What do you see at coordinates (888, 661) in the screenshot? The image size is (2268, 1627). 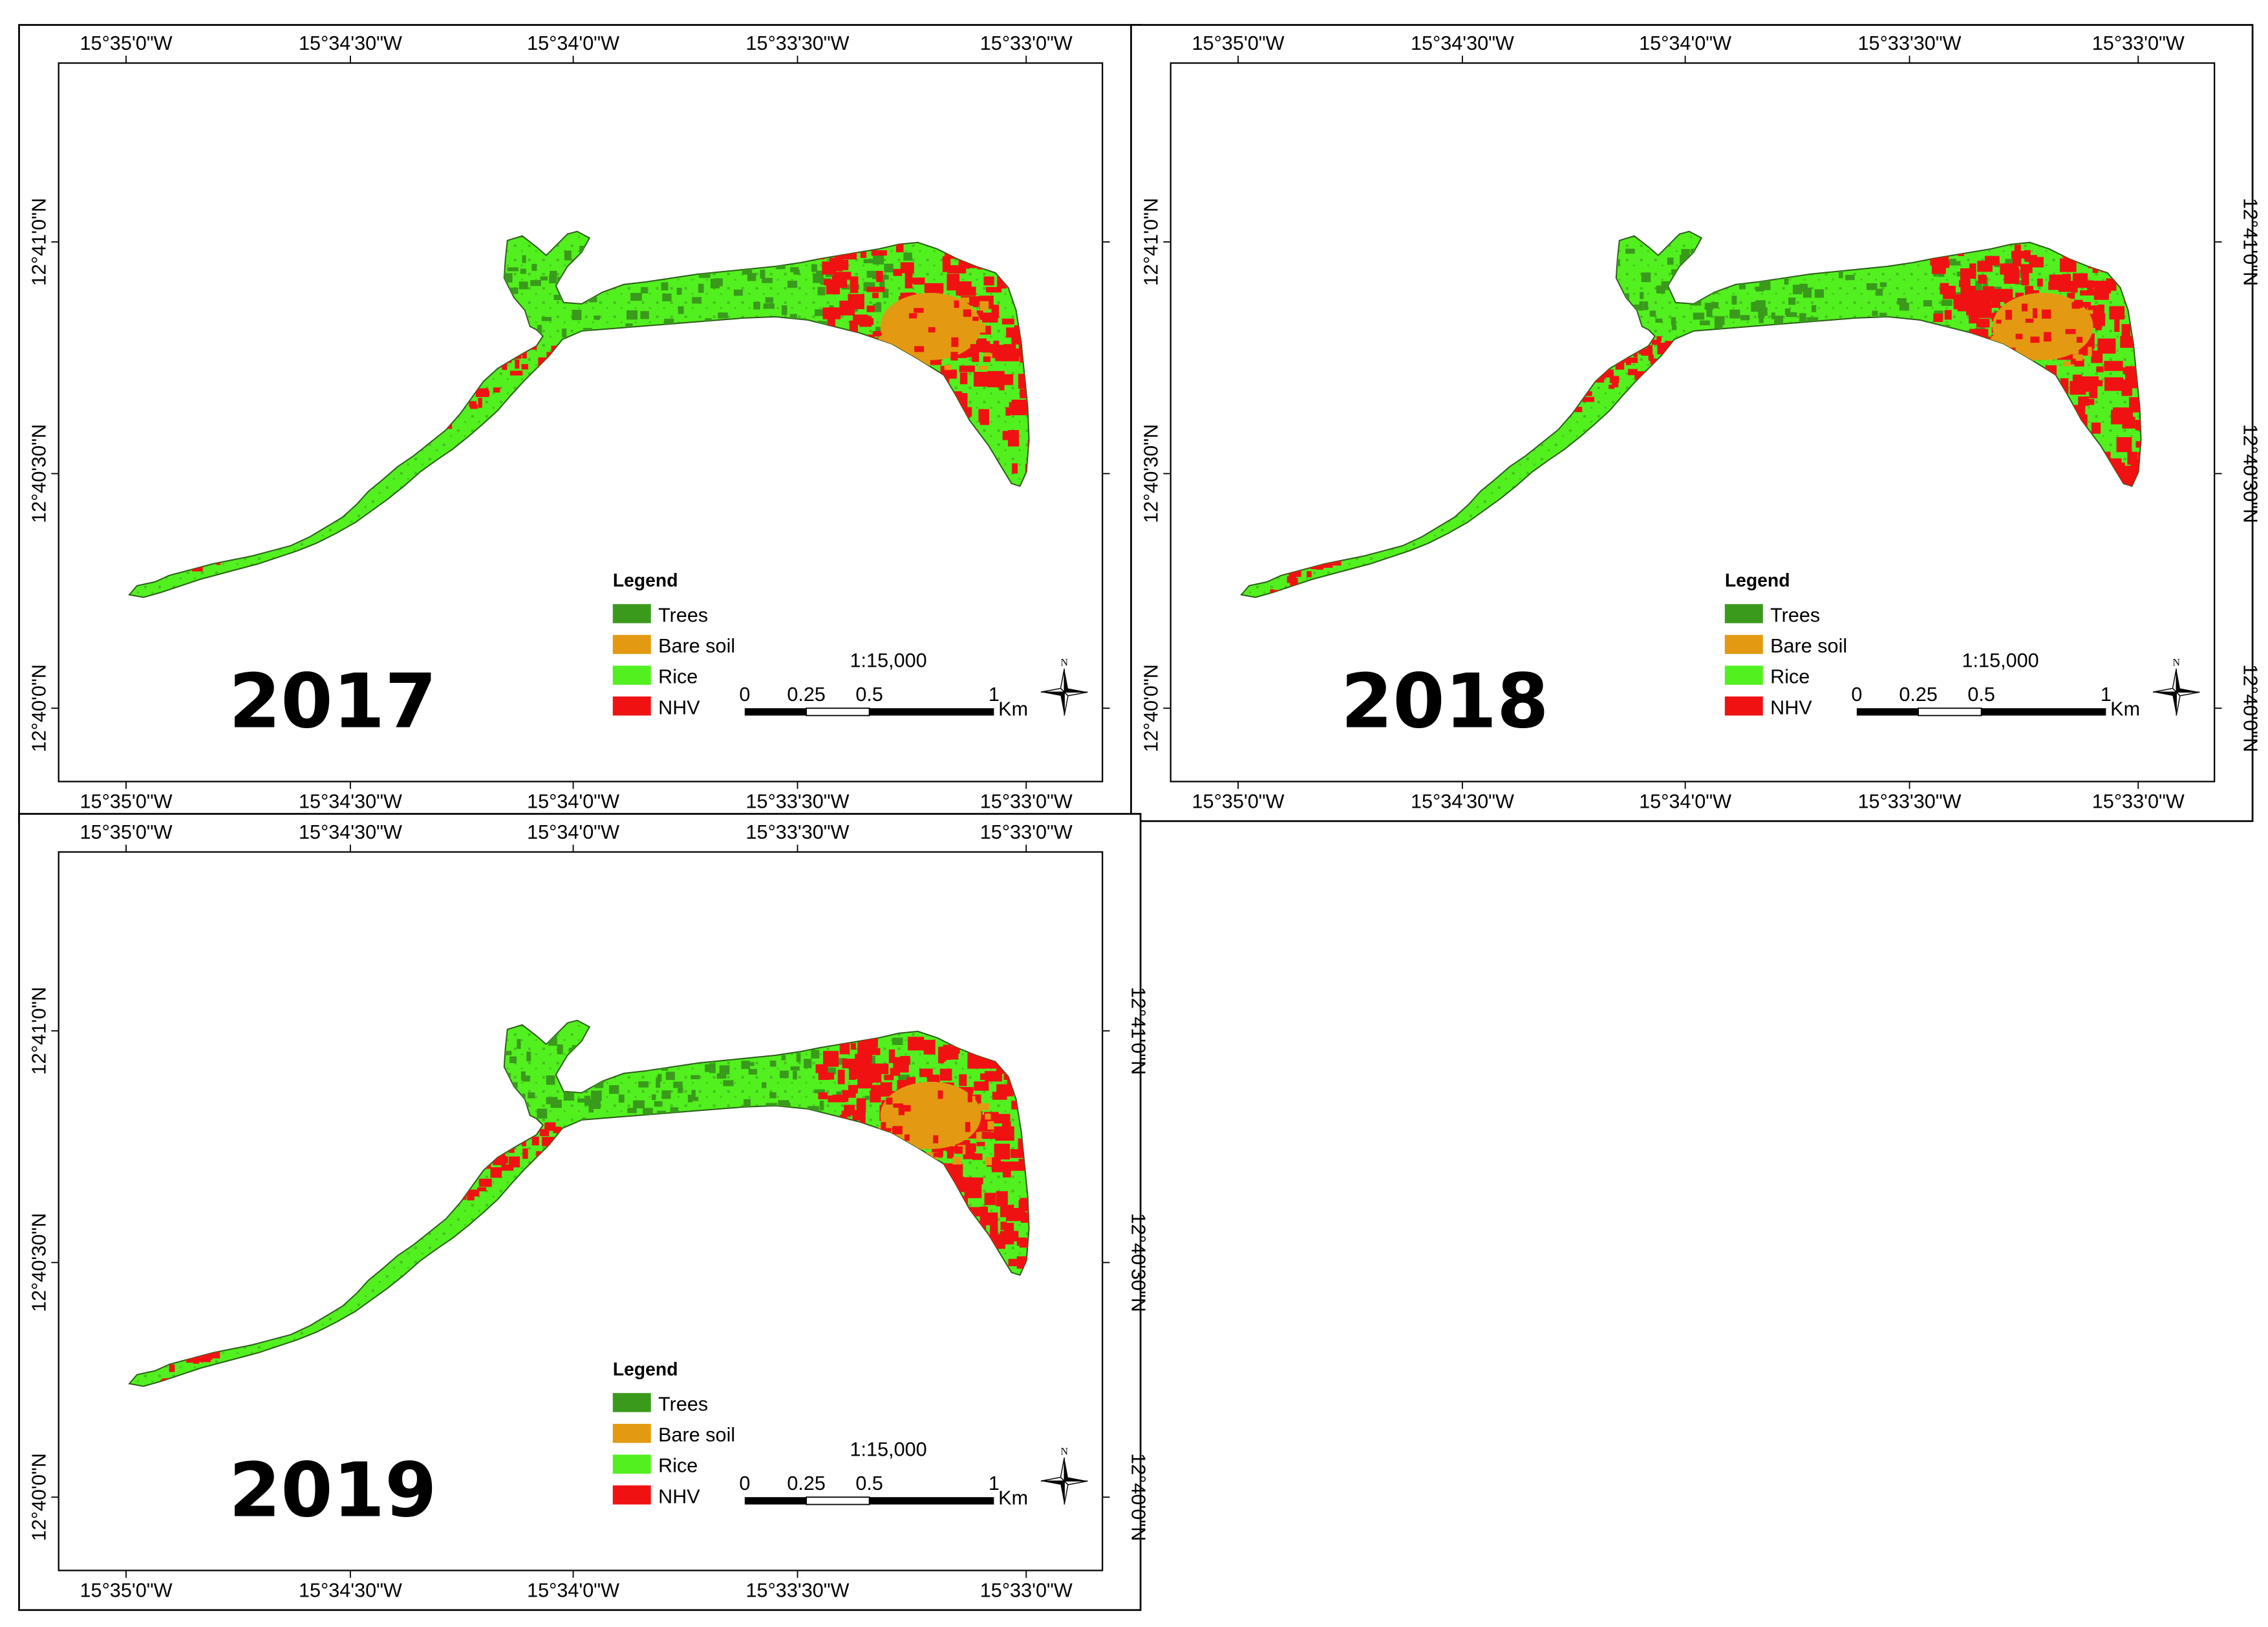 I see `scale-ratio: 1:15,000` at bounding box center [888, 661].